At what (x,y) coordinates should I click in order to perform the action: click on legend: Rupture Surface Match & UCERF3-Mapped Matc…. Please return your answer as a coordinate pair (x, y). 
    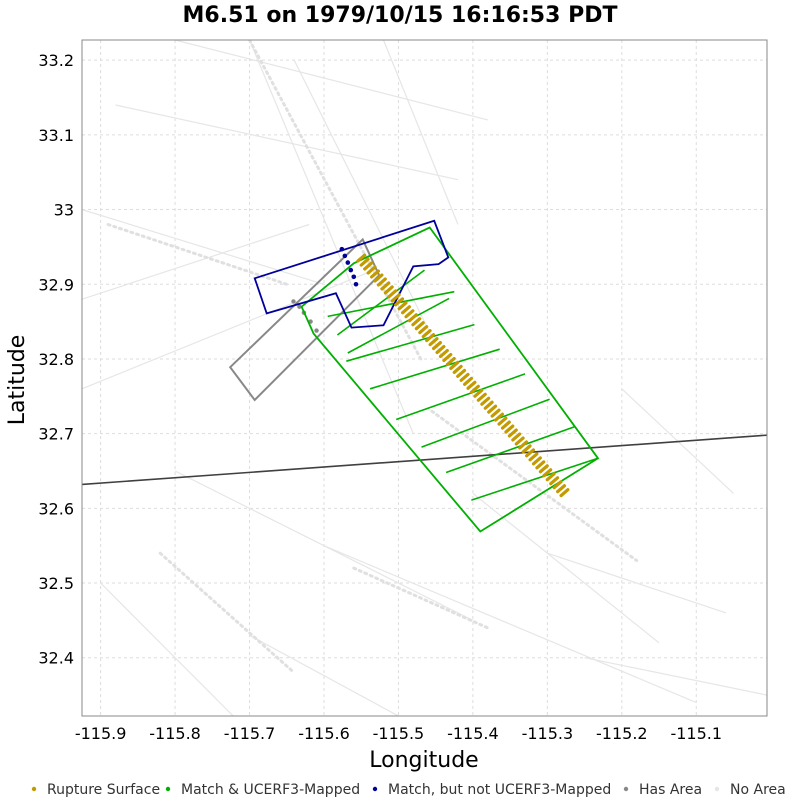
    Looking at the image, I should click on (408, 790).